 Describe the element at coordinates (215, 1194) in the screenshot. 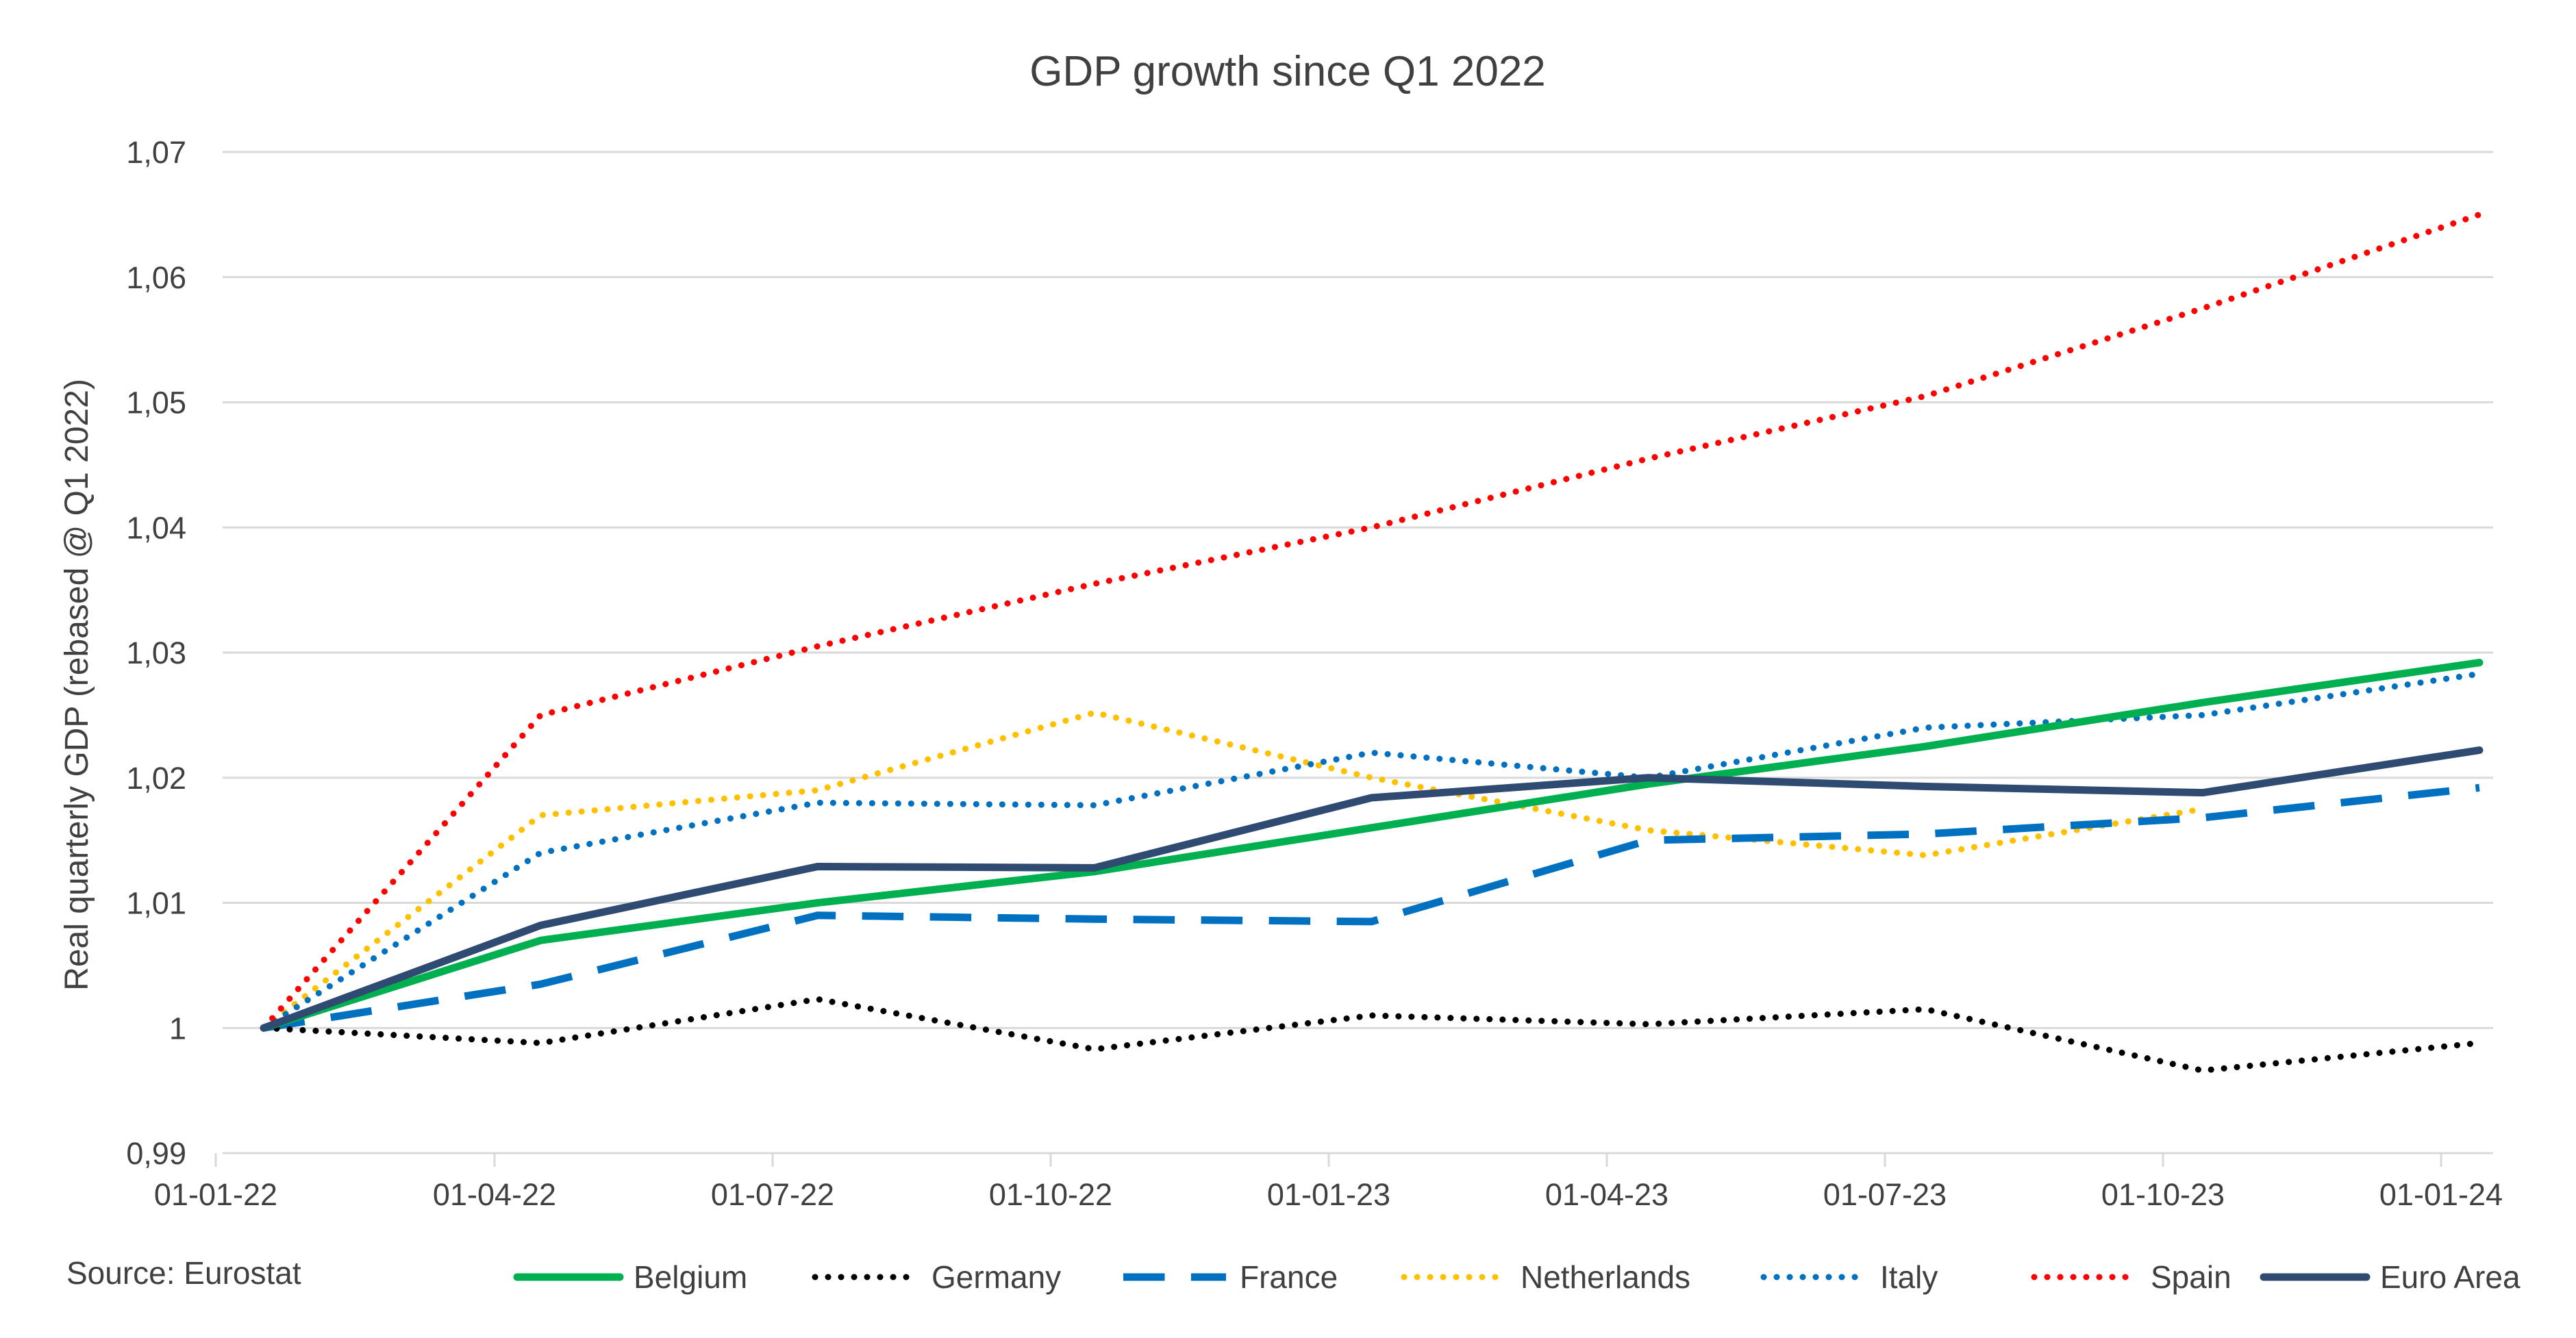

I see `x-tick-label: 01-01-22` at that location.